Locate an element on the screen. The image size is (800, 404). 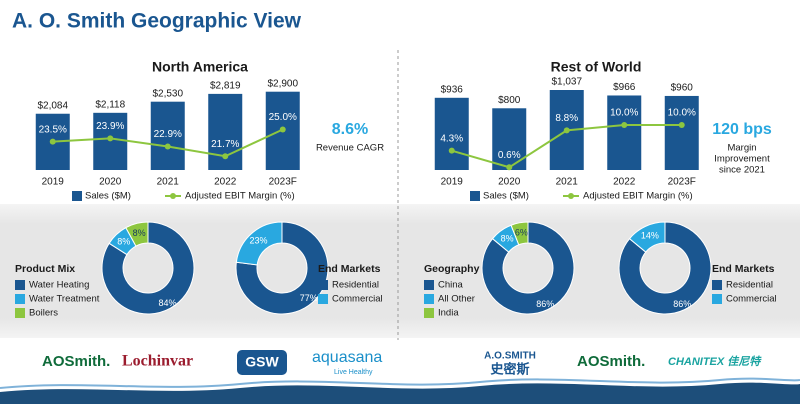
legend-title: End Markets is located at coordinates (743, 269).